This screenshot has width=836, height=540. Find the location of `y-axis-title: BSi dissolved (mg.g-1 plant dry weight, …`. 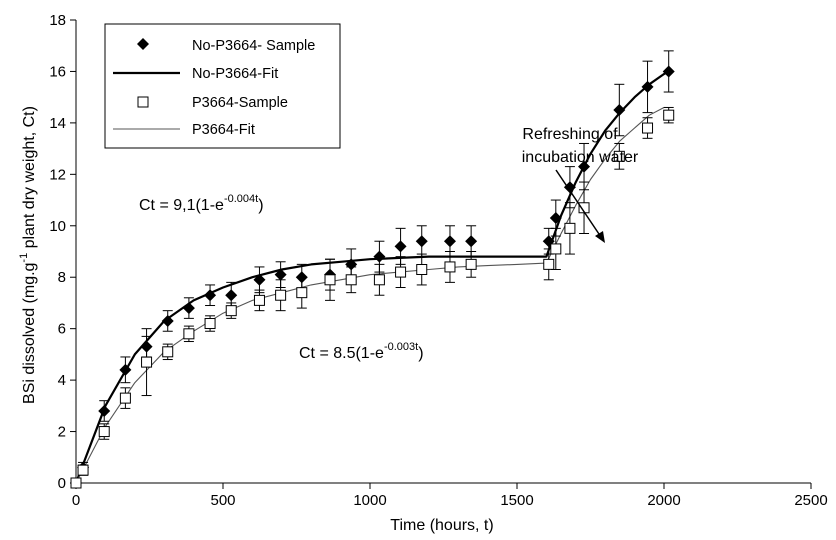

y-axis-title: BSi dissolved (mg.g-1 plant dry weight, … is located at coordinates (28, 255).